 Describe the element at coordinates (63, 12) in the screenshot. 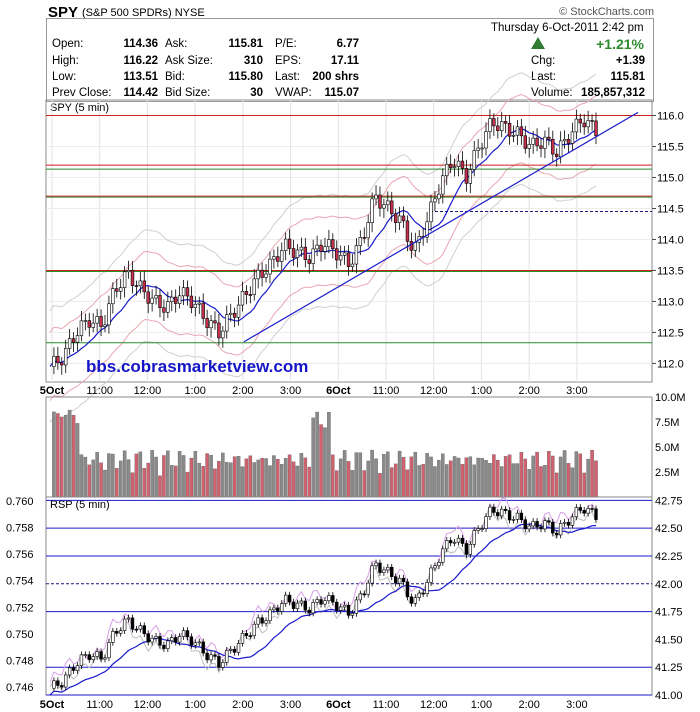

I see `symbol-title: SPY` at that location.